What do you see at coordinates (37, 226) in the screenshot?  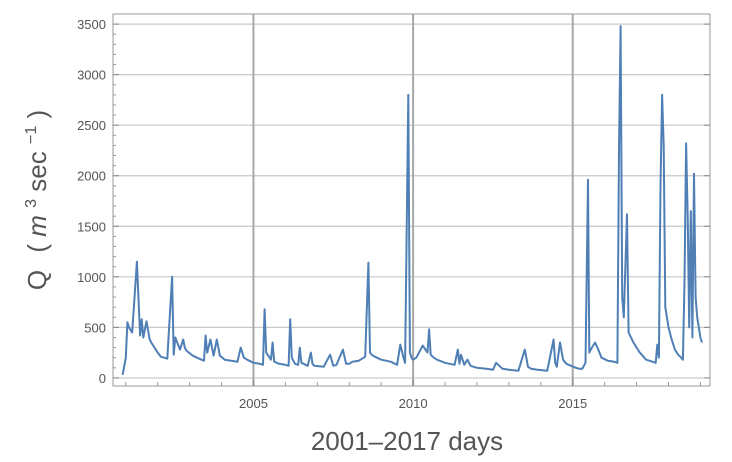 I see `y-axis-title-m: m` at bounding box center [37, 226].